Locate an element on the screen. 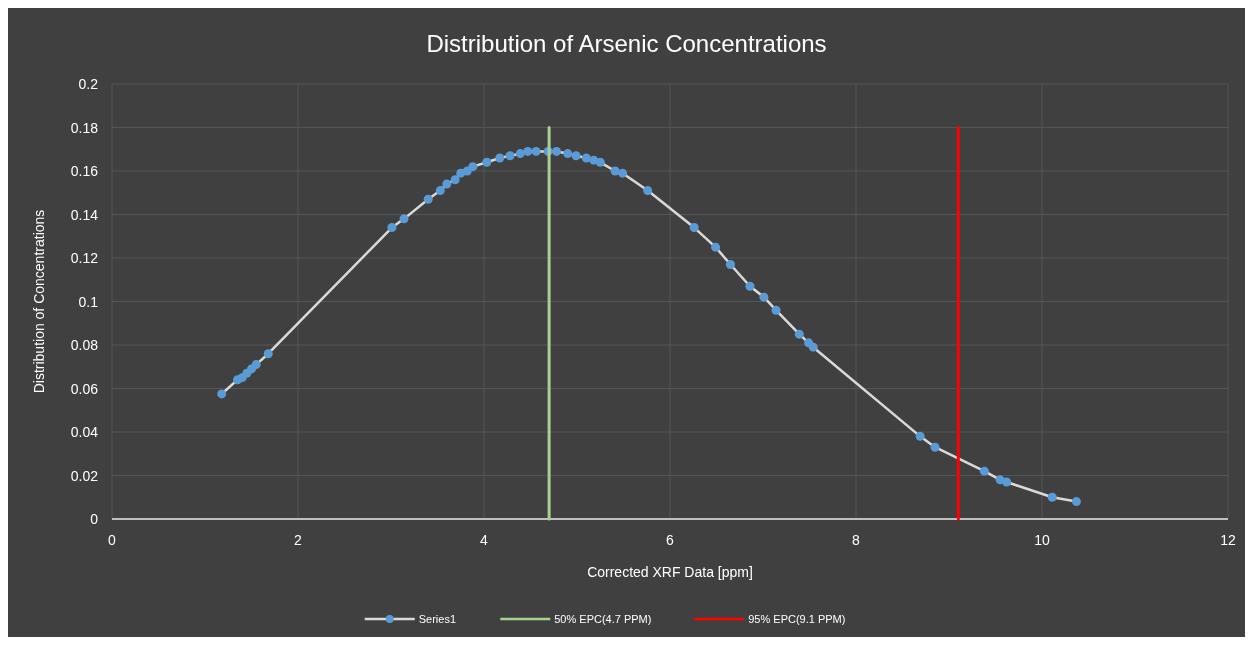 This screenshot has width=1253, height=645. y-tick-label: 0.14 is located at coordinates (84, 214).